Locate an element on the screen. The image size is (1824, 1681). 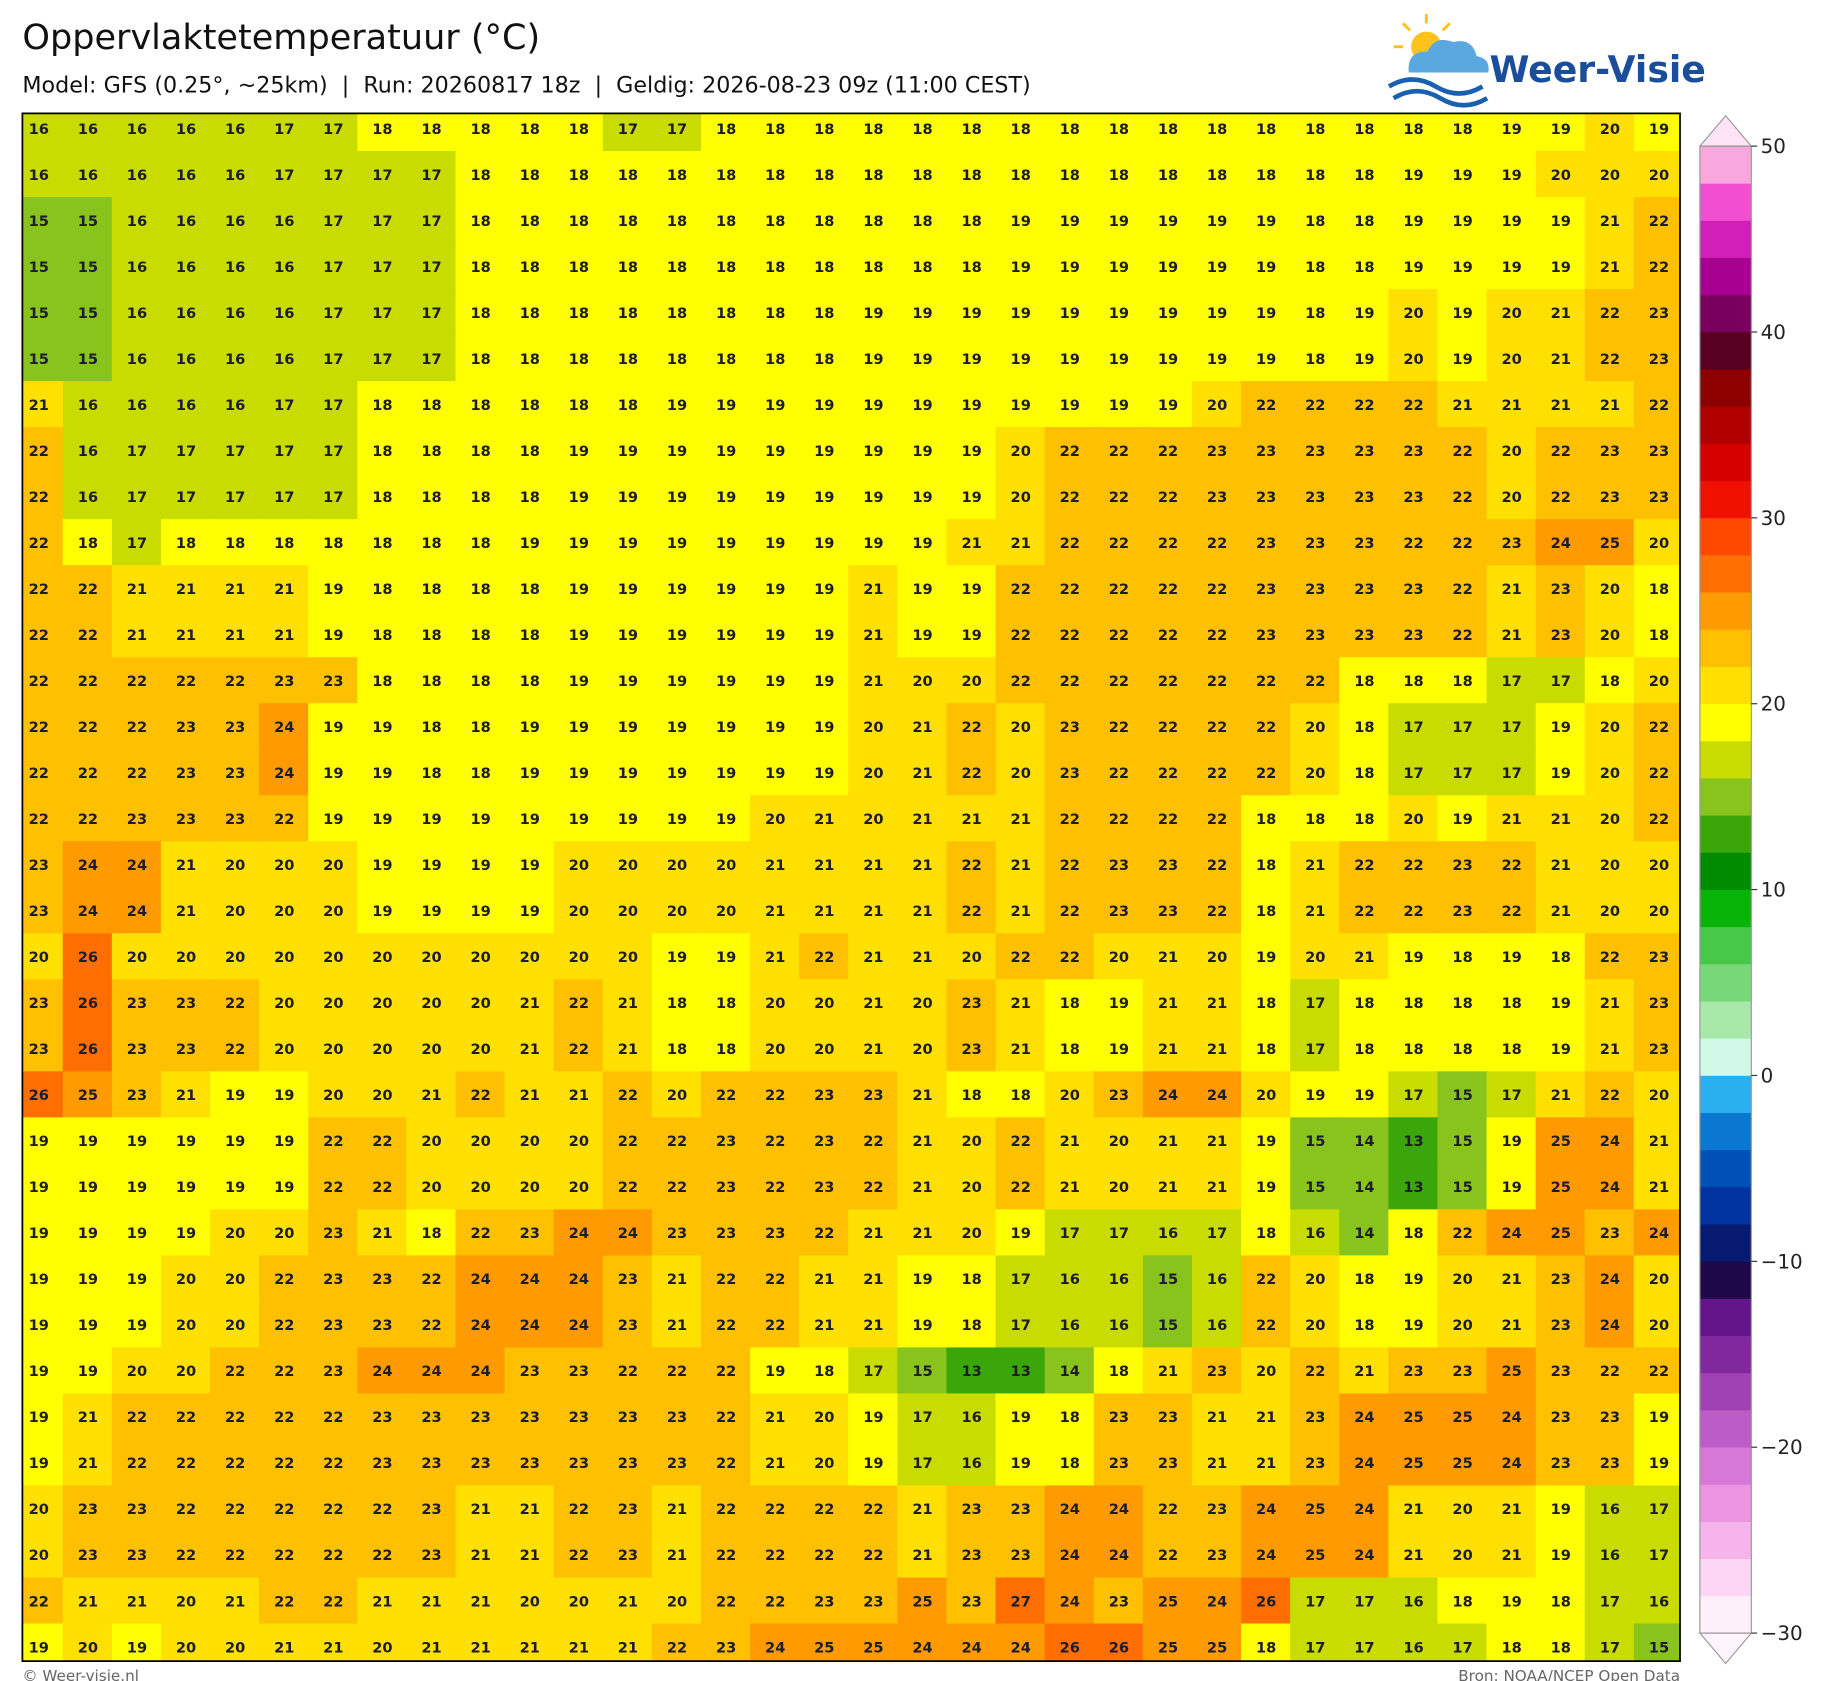
temperature-label: 26 is located at coordinates (88, 957).